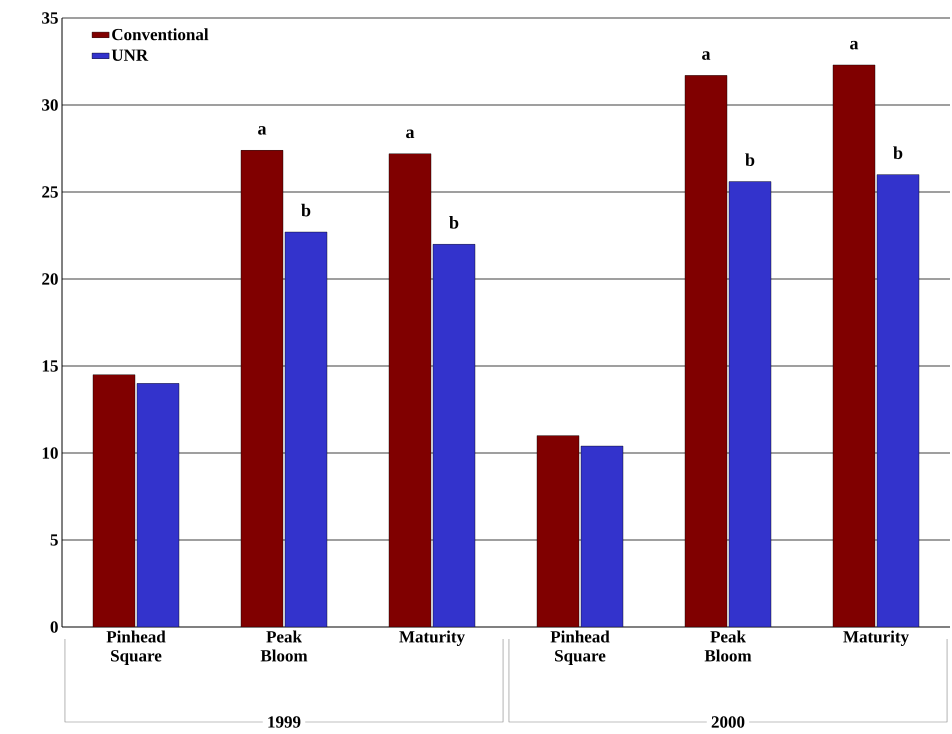 The width and height of the screenshot is (952, 734). What do you see at coordinates (50, 279) in the screenshot?
I see `y-tick-label: 20` at bounding box center [50, 279].